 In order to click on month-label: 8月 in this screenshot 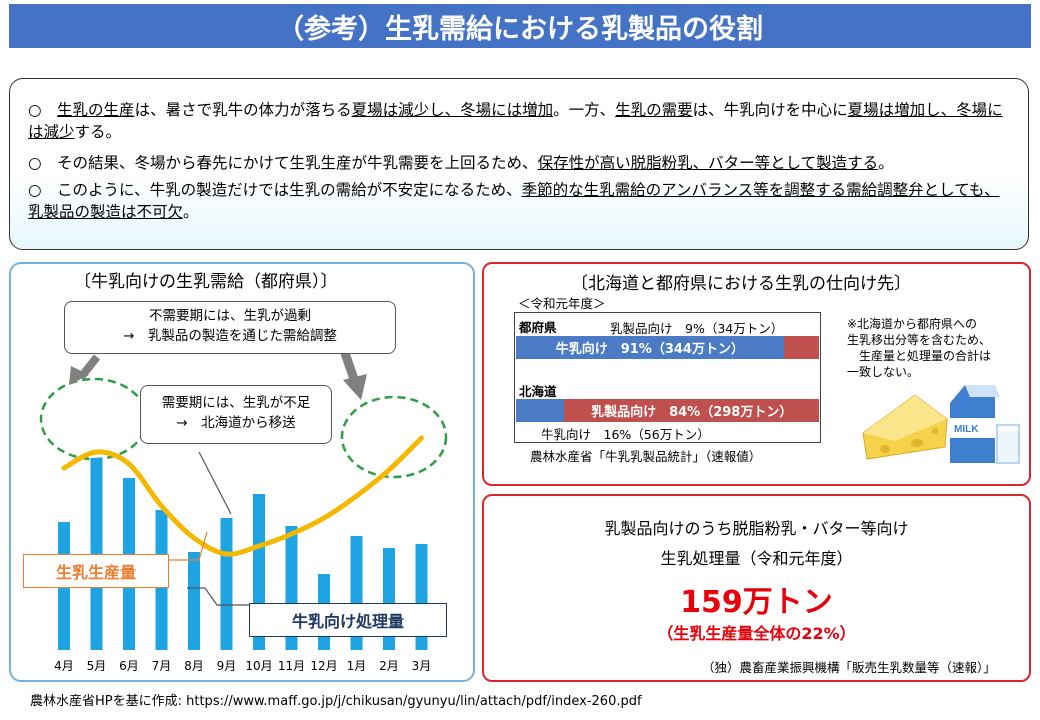, I will do `click(194, 666)`.